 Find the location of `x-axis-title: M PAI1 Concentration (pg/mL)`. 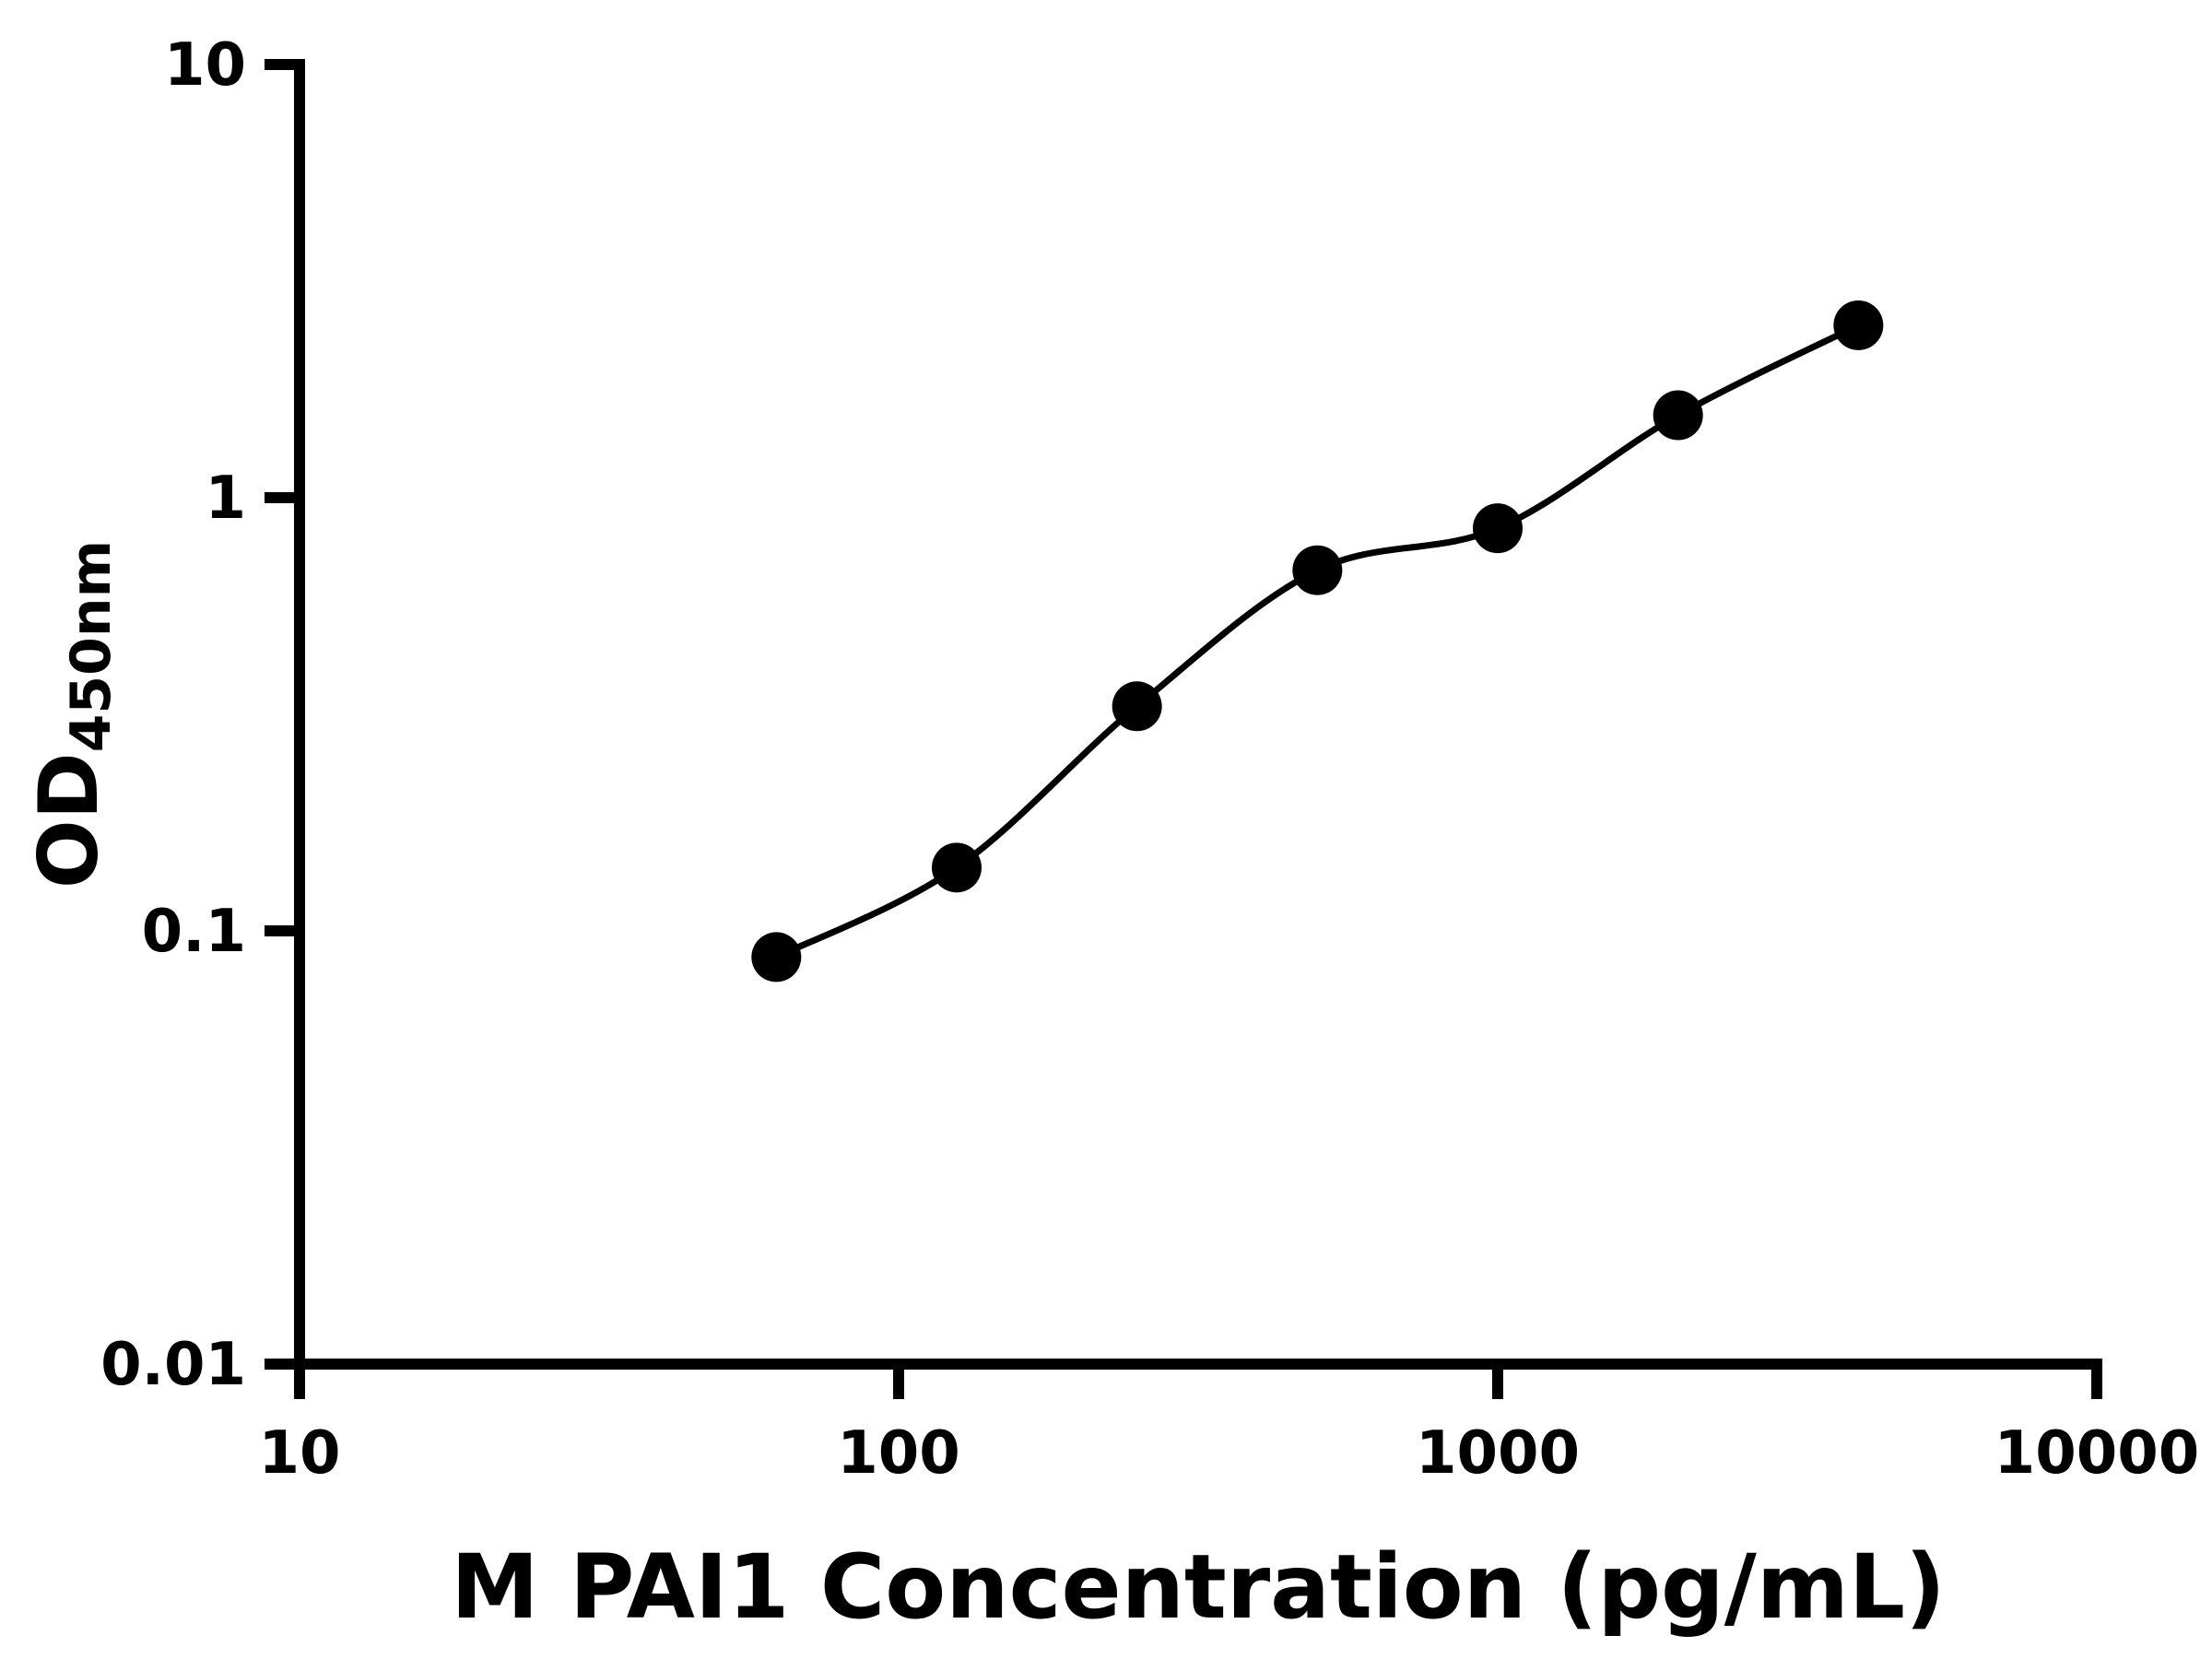

x-axis-title: M PAI1 Concentration (pg/mL) is located at coordinates (1198, 1587).